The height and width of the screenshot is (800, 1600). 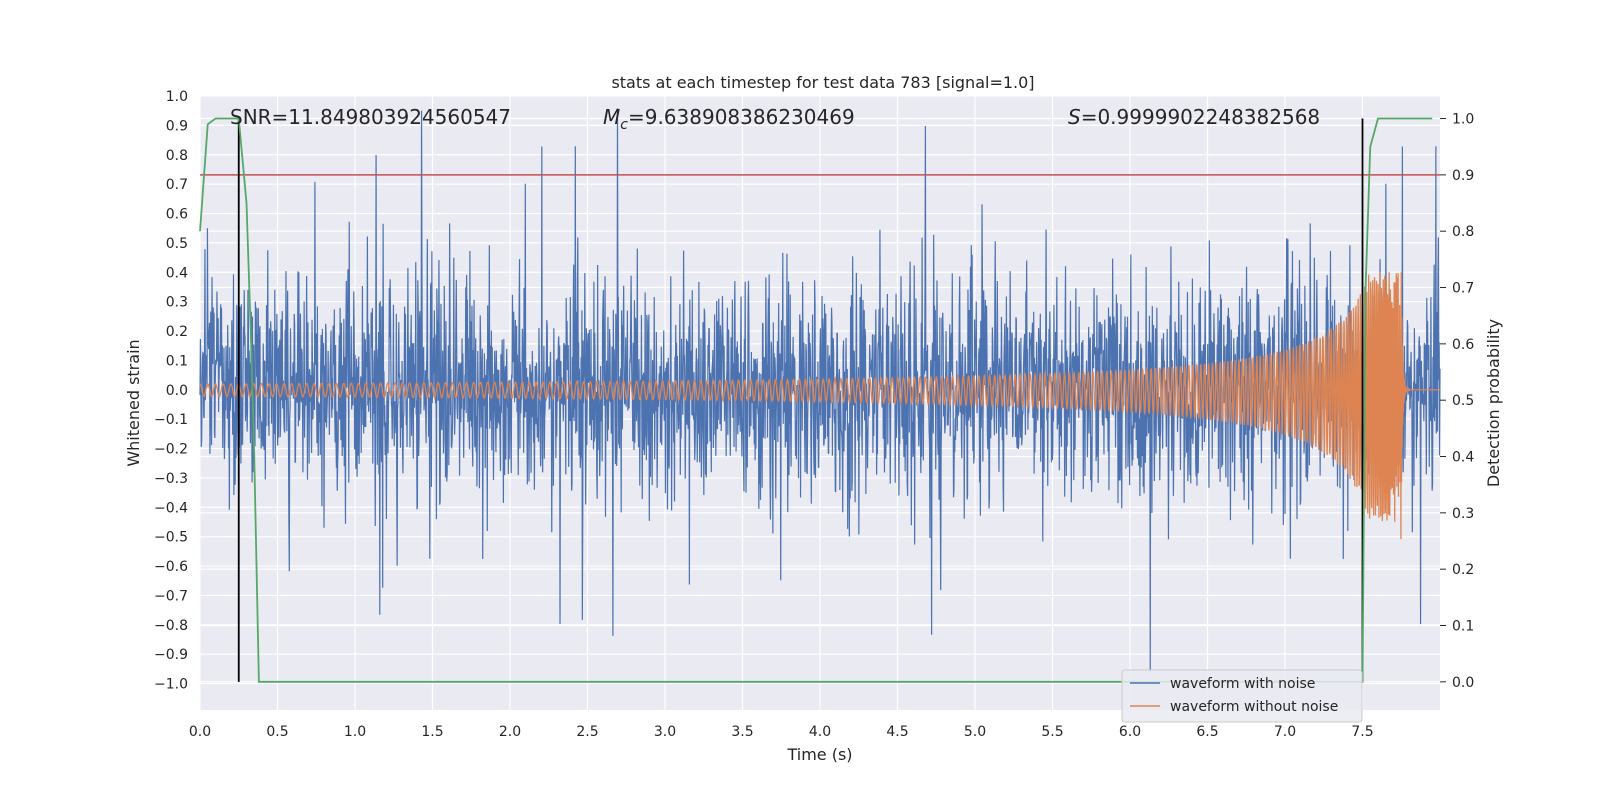 I want to click on y-tick-label-11: −0.1, so click(x=171, y=420).